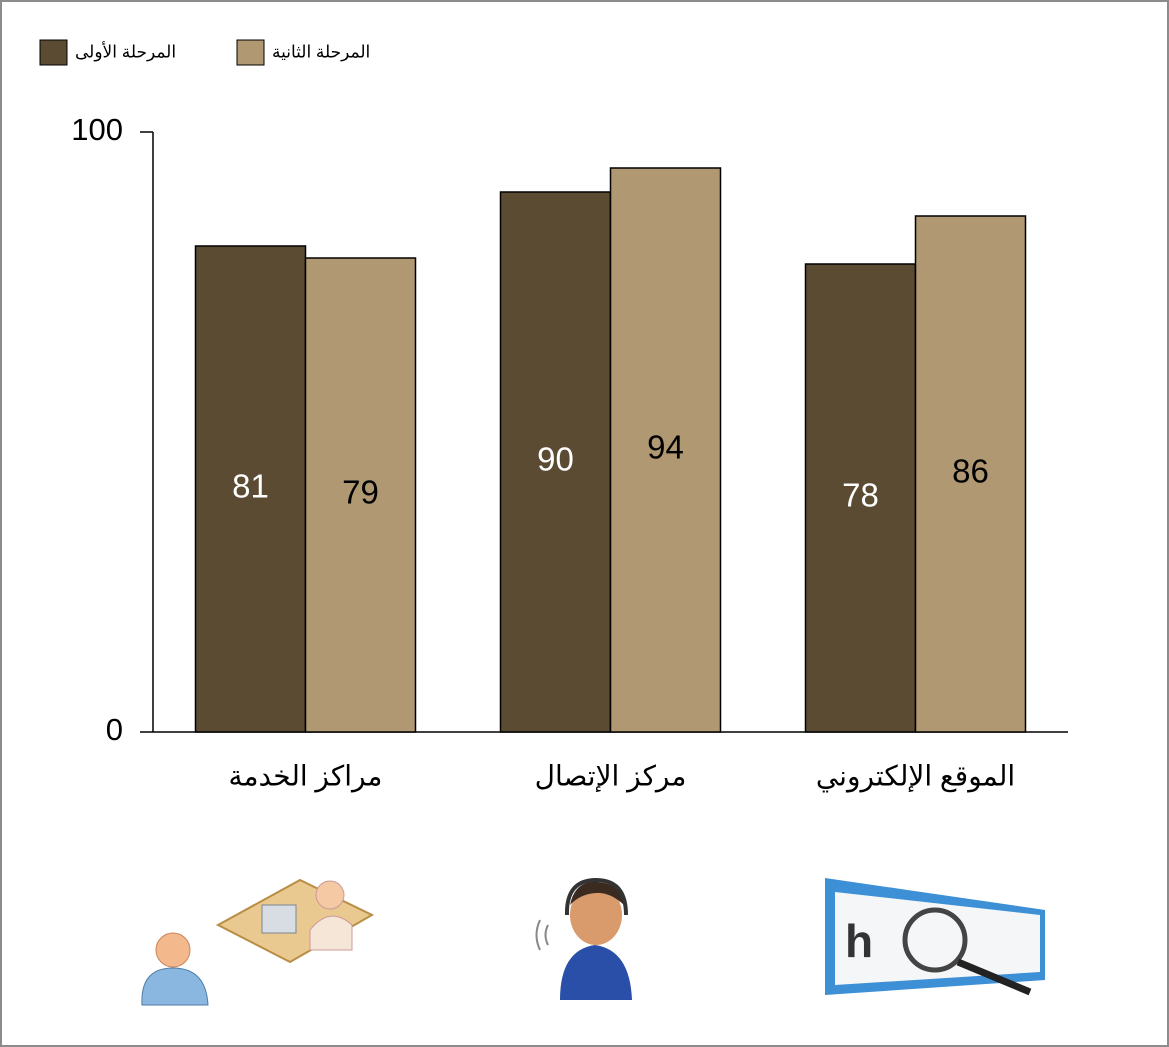 The height and width of the screenshot is (1047, 1169). I want to click on legend-label: المرحلة الأولى, so click(125, 51).